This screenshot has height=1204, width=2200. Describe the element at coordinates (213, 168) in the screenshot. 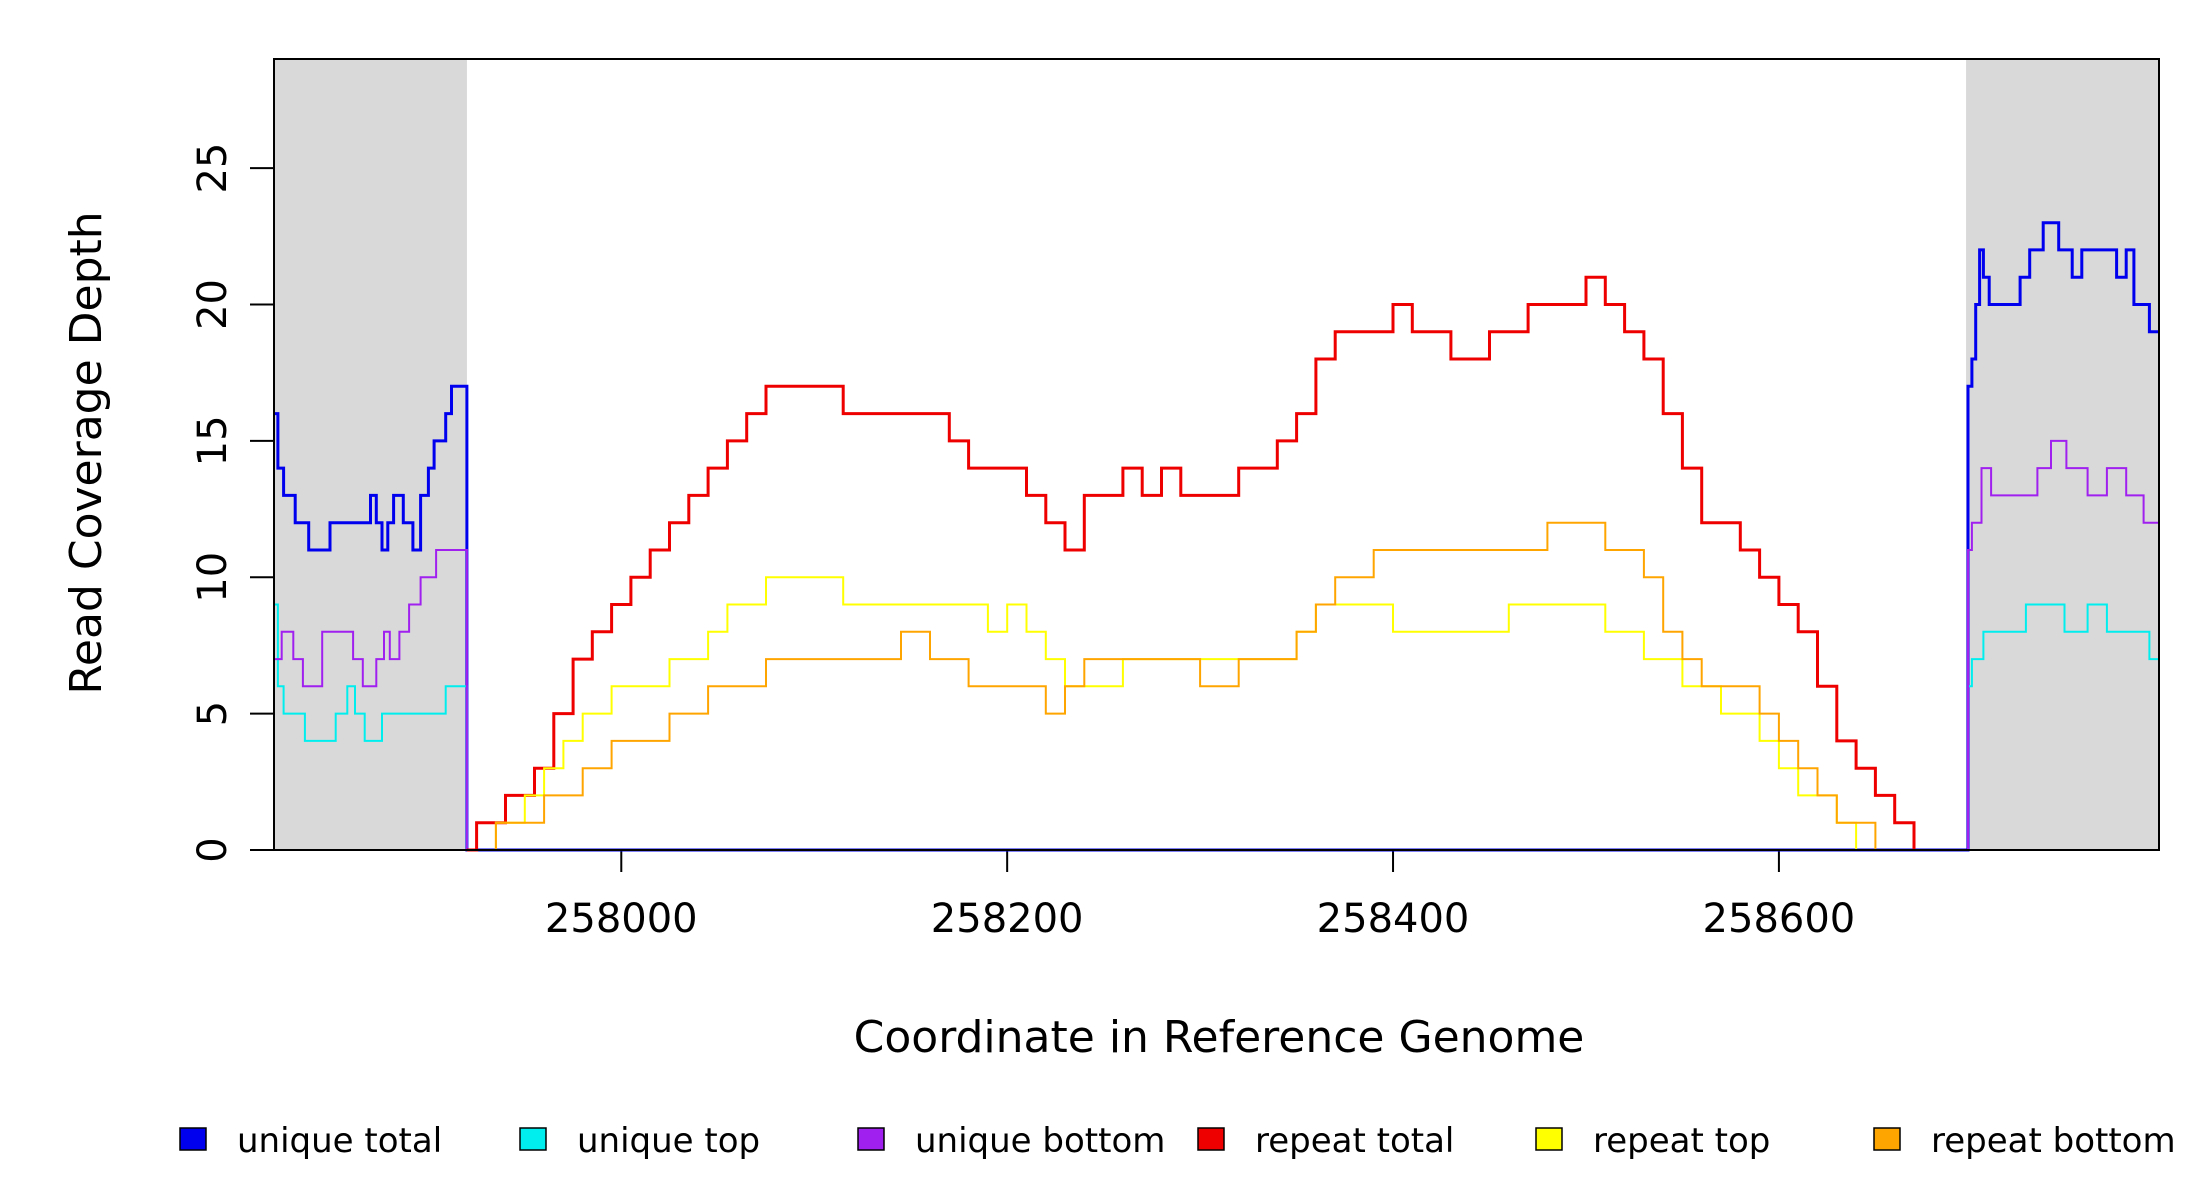

I see `y-tick-label: 25` at that location.